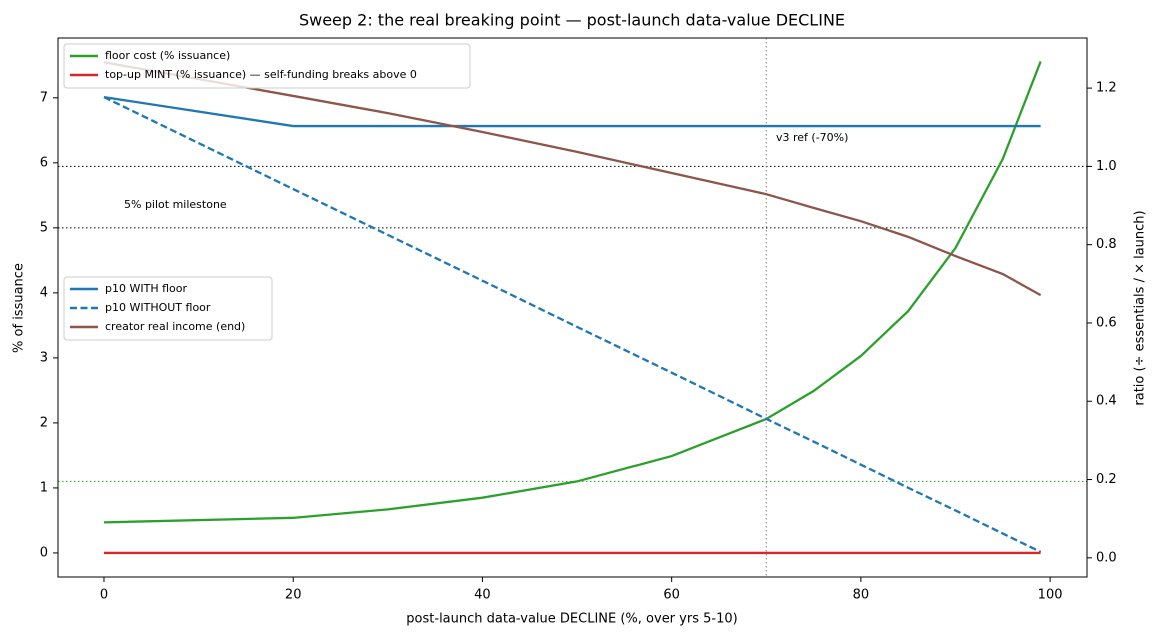 Image resolution: width=1160 pixels, height=644 pixels. What do you see at coordinates (812, 137) in the screenshot?
I see `annotation: v3 ref (-70%)` at bounding box center [812, 137].